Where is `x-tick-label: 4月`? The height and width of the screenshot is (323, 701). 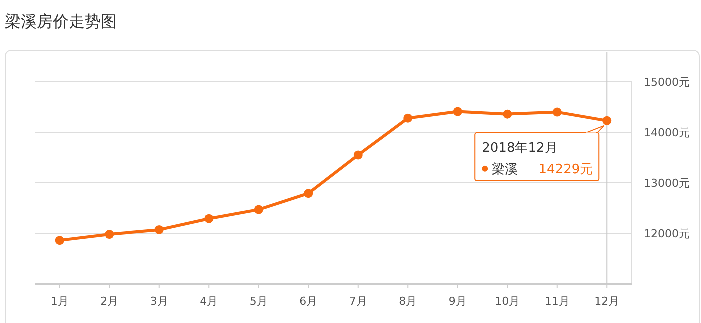 x-tick-label: 4月 is located at coordinates (209, 301).